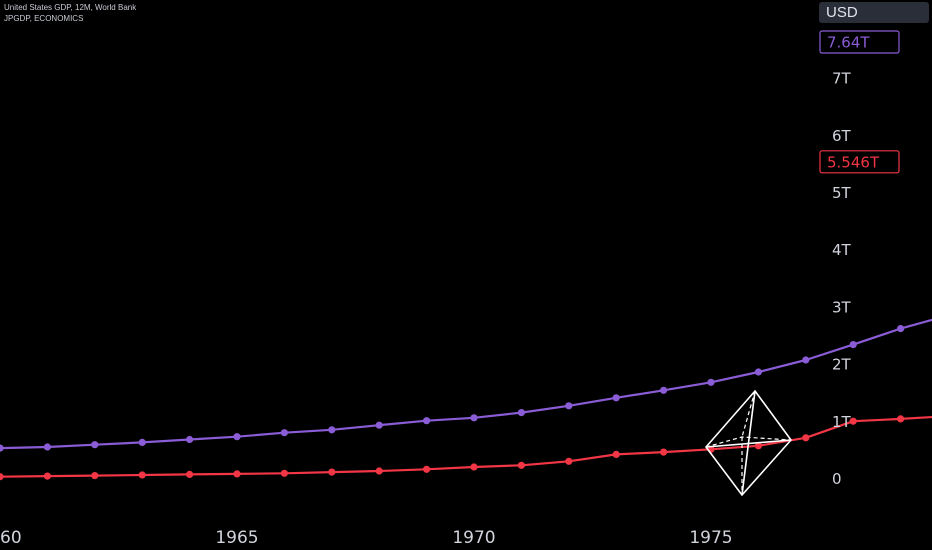  I want to click on y-tick-label: 2T, so click(842, 365).